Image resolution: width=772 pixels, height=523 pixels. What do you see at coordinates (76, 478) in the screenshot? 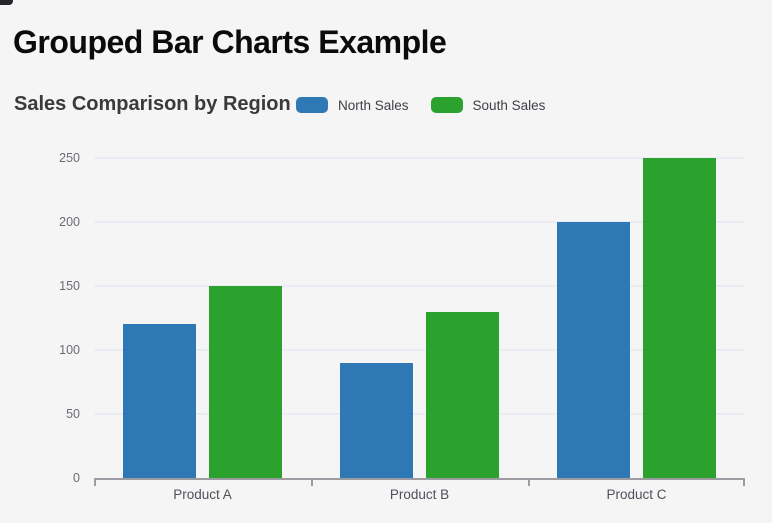
I see `y-tick-label-0: 0` at bounding box center [76, 478].